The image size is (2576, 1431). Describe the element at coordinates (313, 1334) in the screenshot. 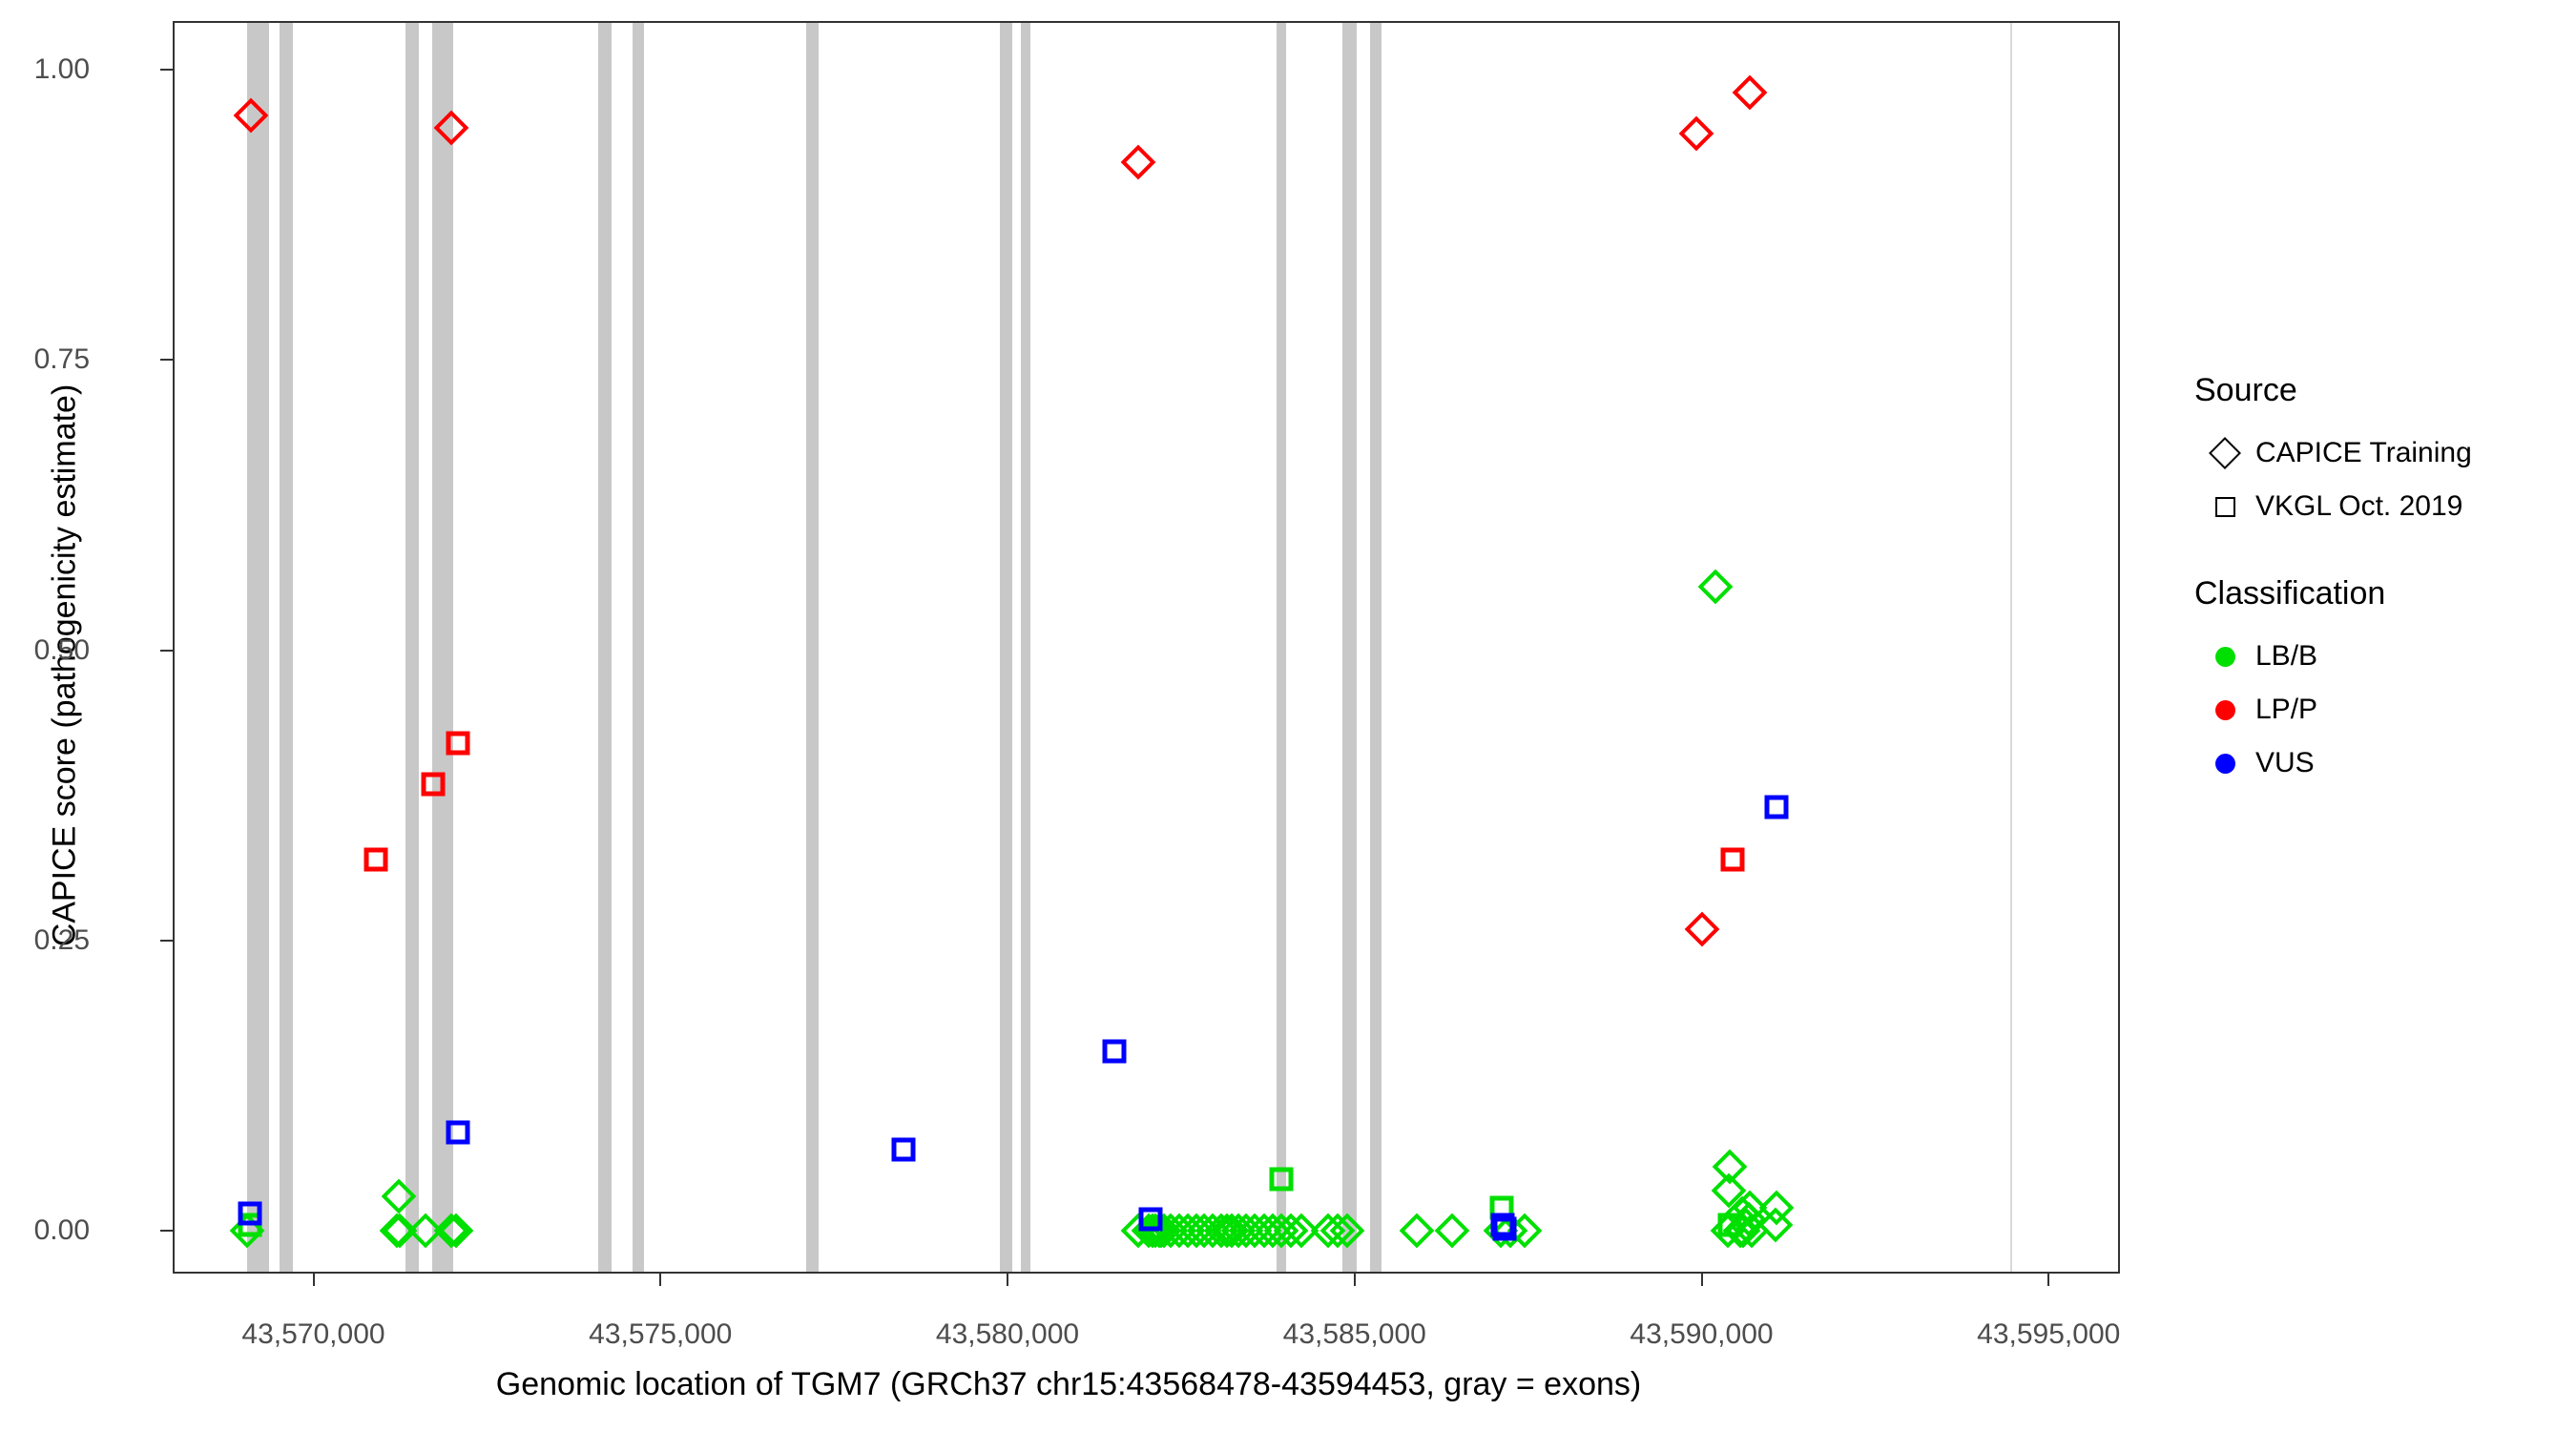

I see `x-tick-label: 43,570,000` at that location.